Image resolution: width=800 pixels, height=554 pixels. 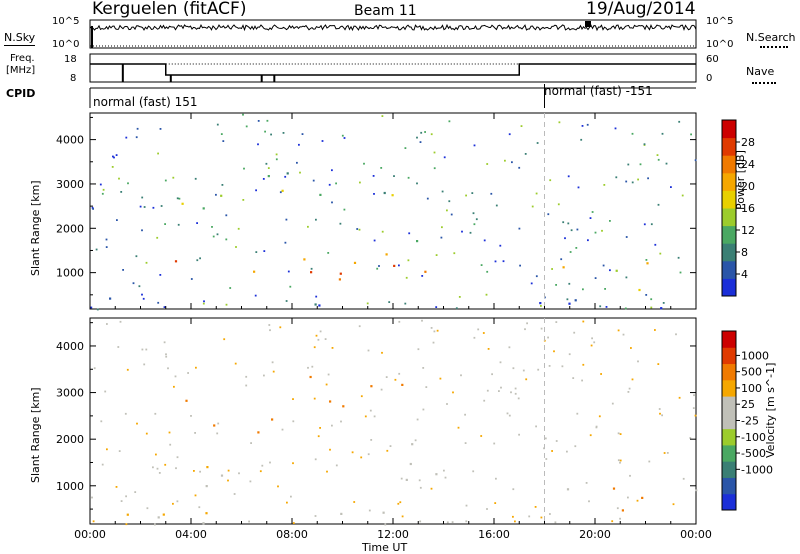 What do you see at coordinates (73, 78) in the screenshot?
I see `freq-left-tick-bottom: 8` at bounding box center [73, 78].